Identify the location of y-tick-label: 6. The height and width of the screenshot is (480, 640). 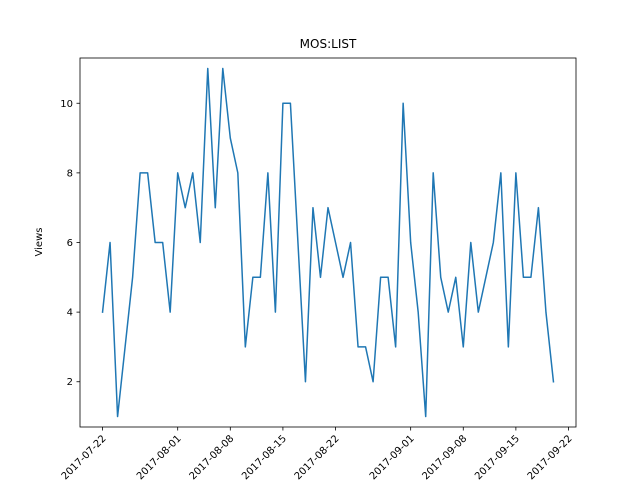
(70, 243).